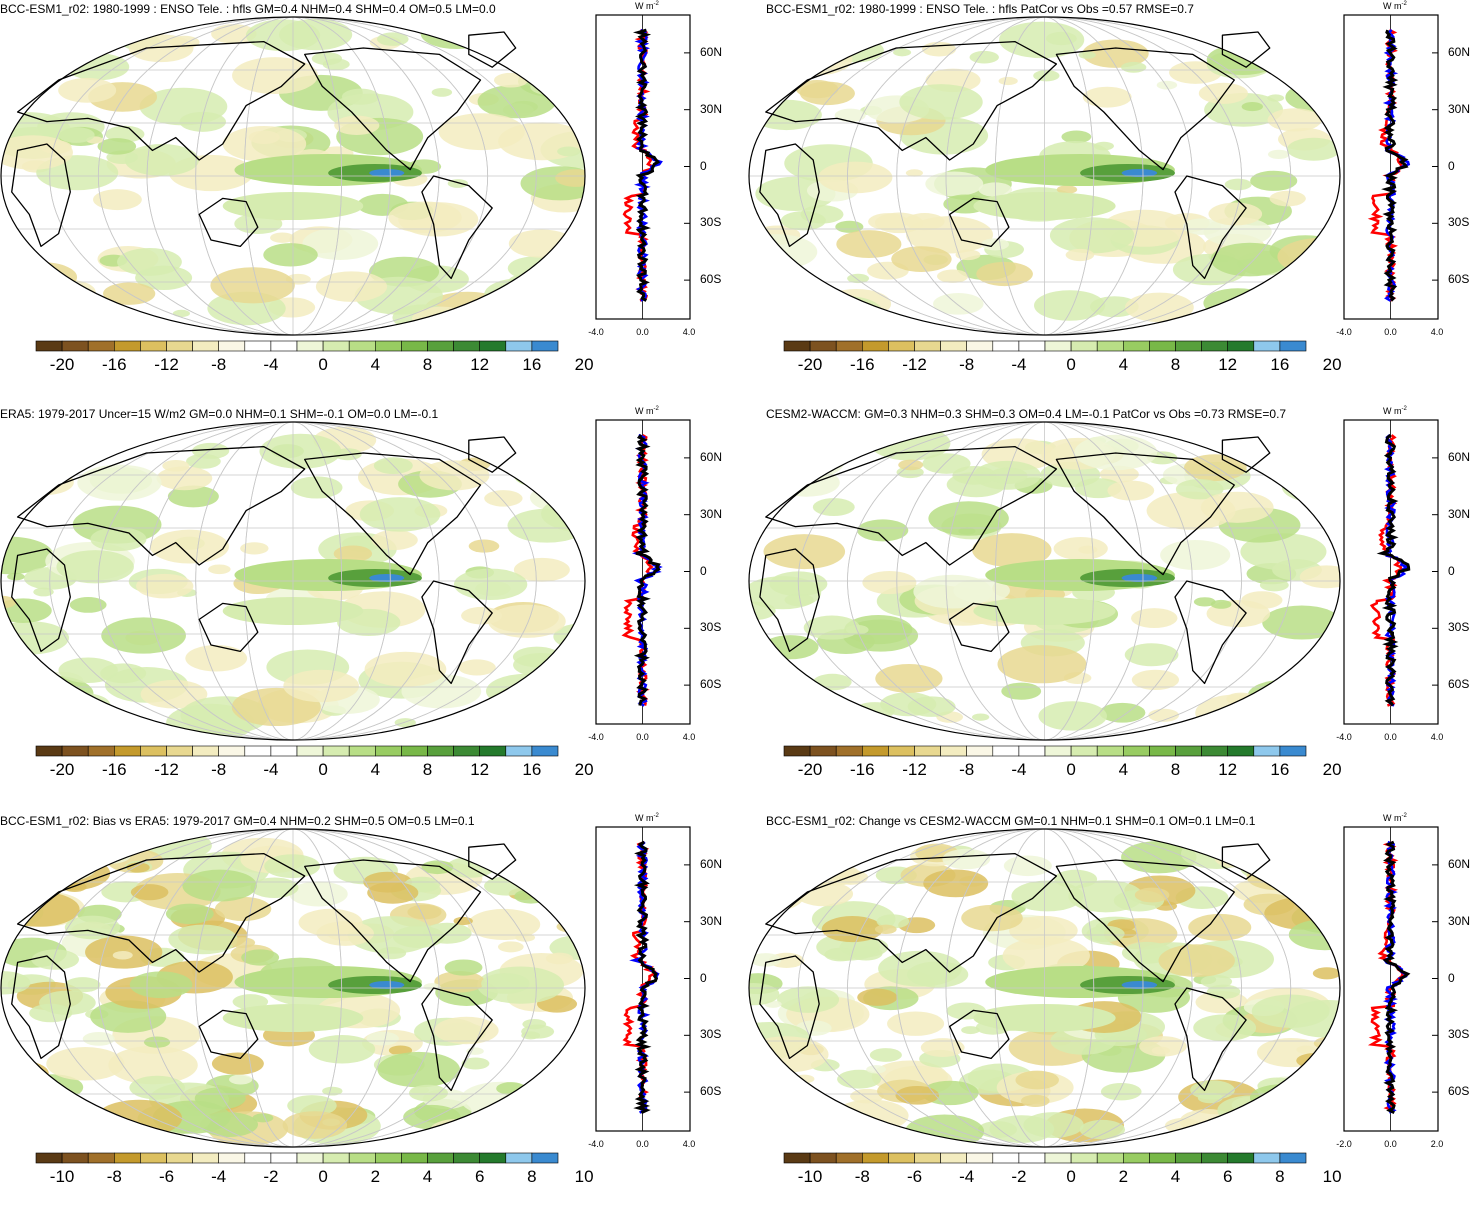 The width and height of the screenshot is (1483, 1212). Describe the element at coordinates (656, 409) in the screenshot. I see `zonal-unit-exponent: -2` at that location.